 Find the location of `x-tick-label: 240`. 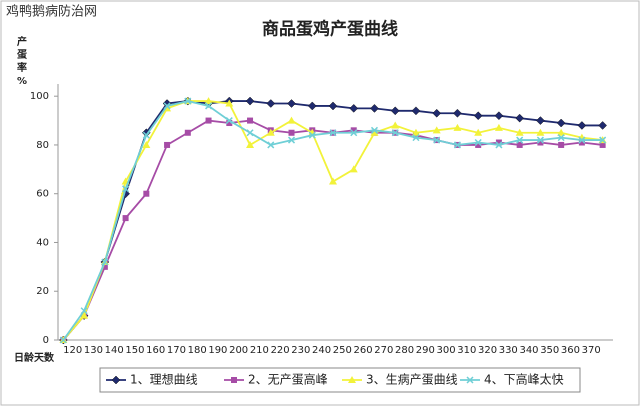

x-tick-label: 240 is located at coordinates (321, 350).